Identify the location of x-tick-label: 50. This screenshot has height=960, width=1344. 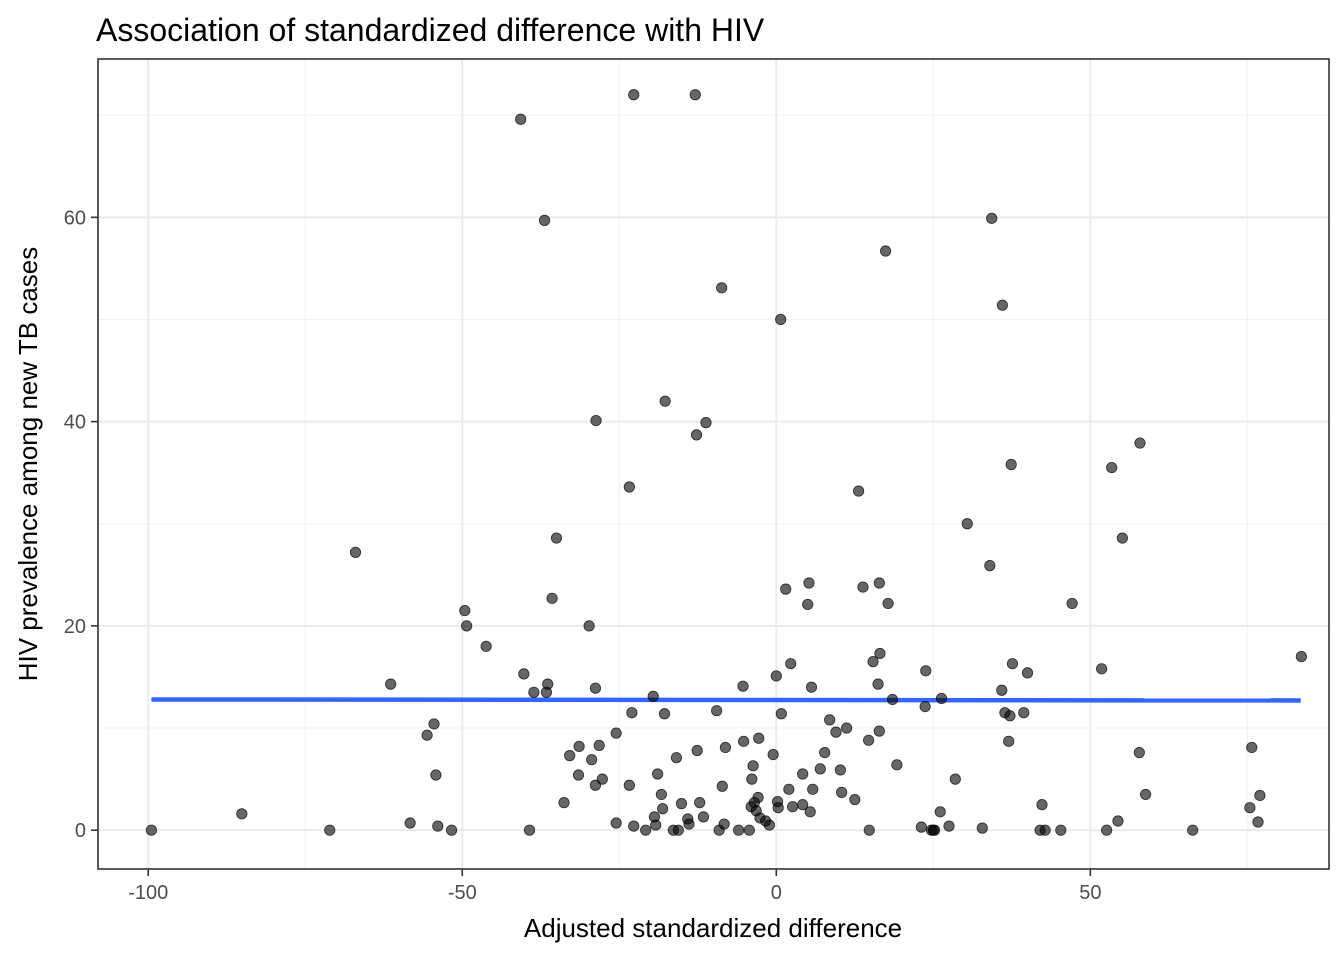
(1090, 893).